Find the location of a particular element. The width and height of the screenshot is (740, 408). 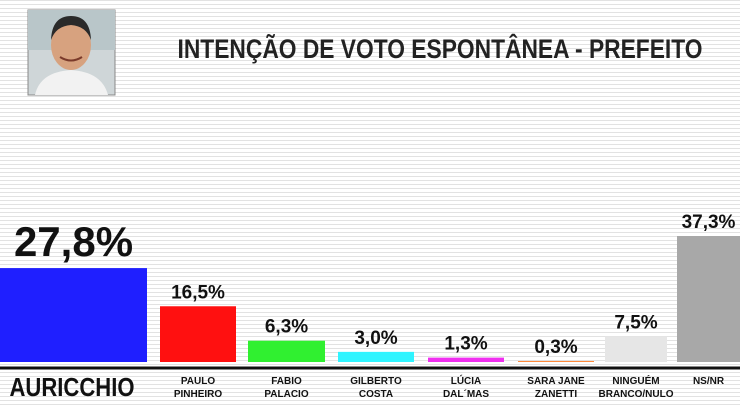

value-label: 7,5% is located at coordinates (635, 323).